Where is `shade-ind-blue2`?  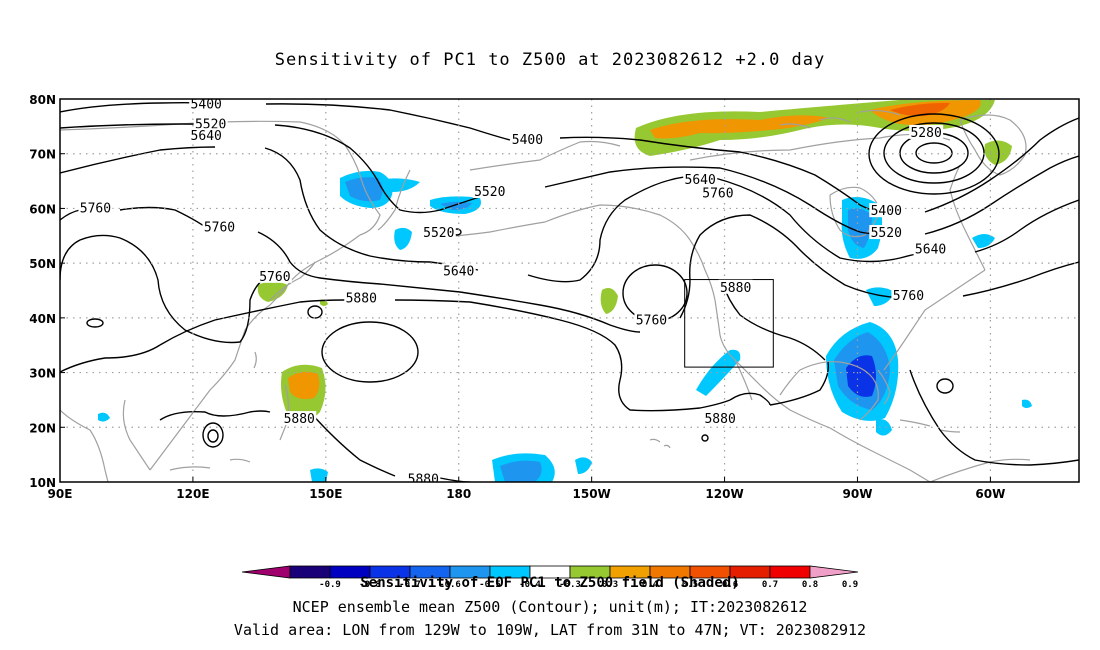
shade-ind-blue2 is located at coordinates (1027, 403).